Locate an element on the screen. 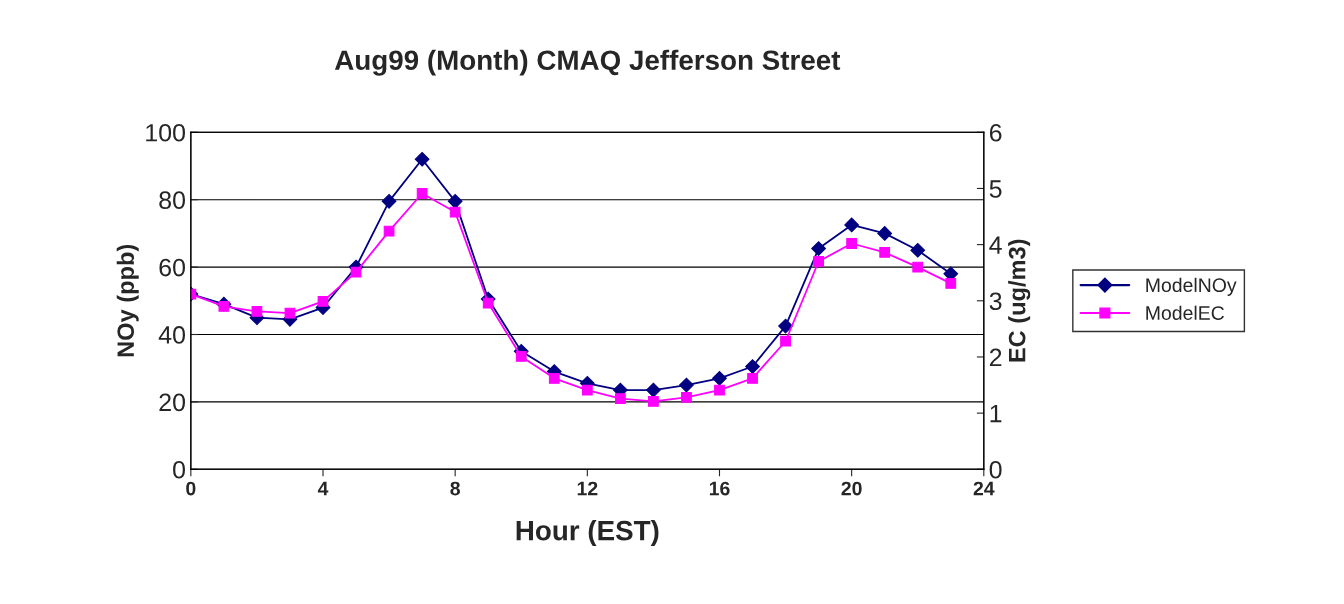 The height and width of the screenshot is (604, 1344). y-tick-label: 100 is located at coordinates (166, 132).